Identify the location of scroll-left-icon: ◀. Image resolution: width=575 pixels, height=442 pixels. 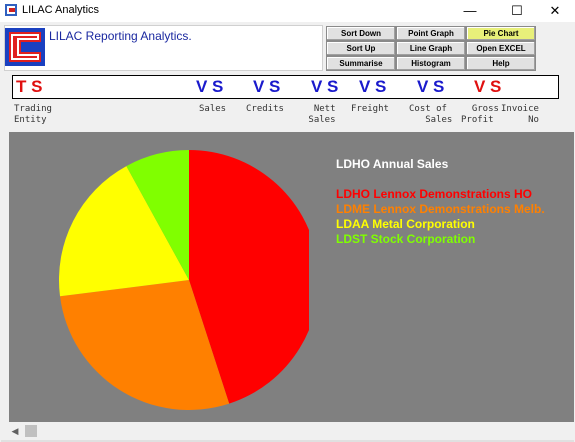
(15, 431).